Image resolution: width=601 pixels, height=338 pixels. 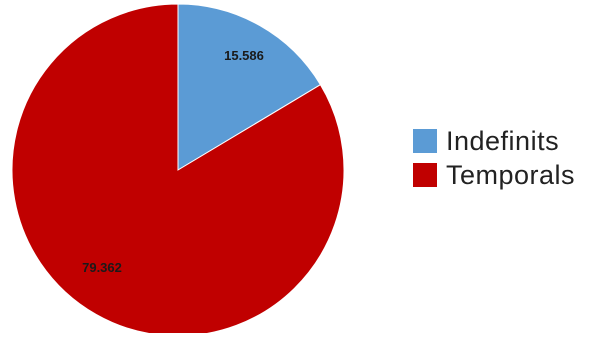 I want to click on legend-label-indefinits: Indefinits, so click(x=503, y=140).